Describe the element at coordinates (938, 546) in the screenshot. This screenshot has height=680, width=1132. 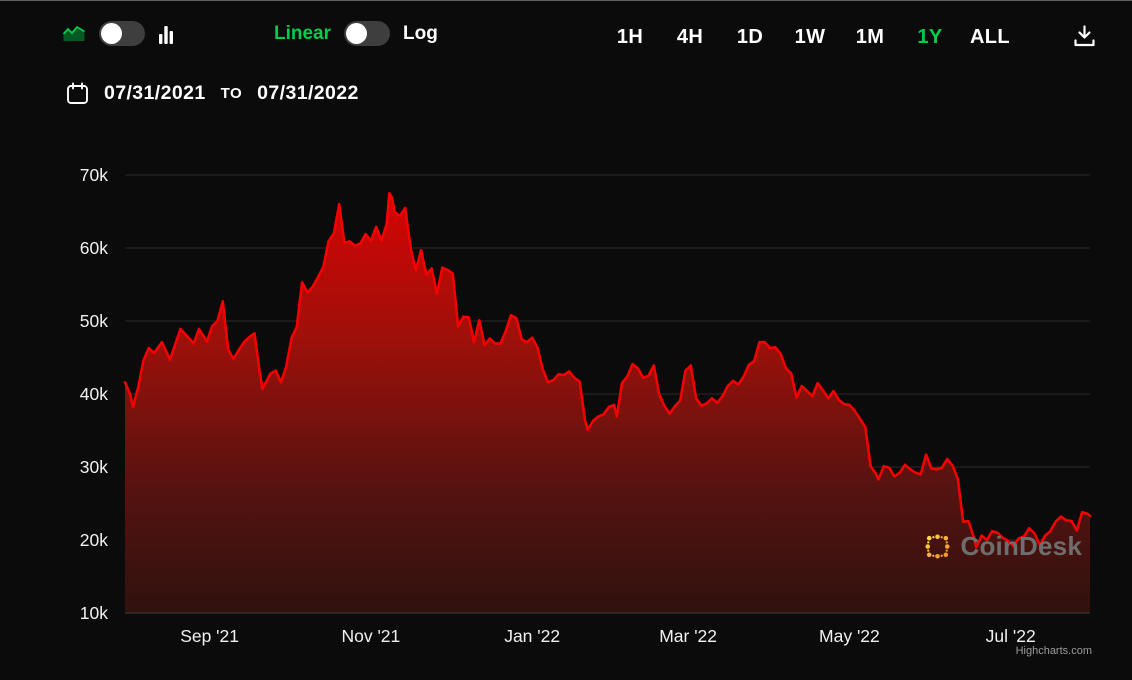
I see `coindesk-dots-icon` at that location.